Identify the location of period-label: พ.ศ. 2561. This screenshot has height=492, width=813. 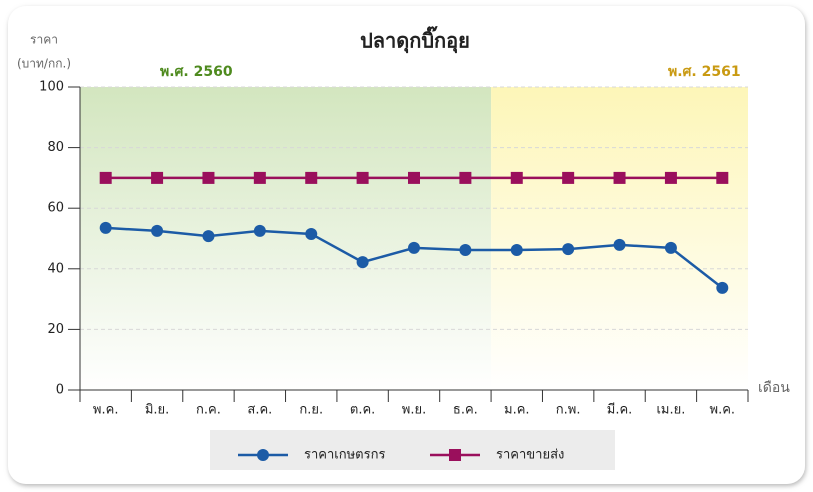
(704, 72).